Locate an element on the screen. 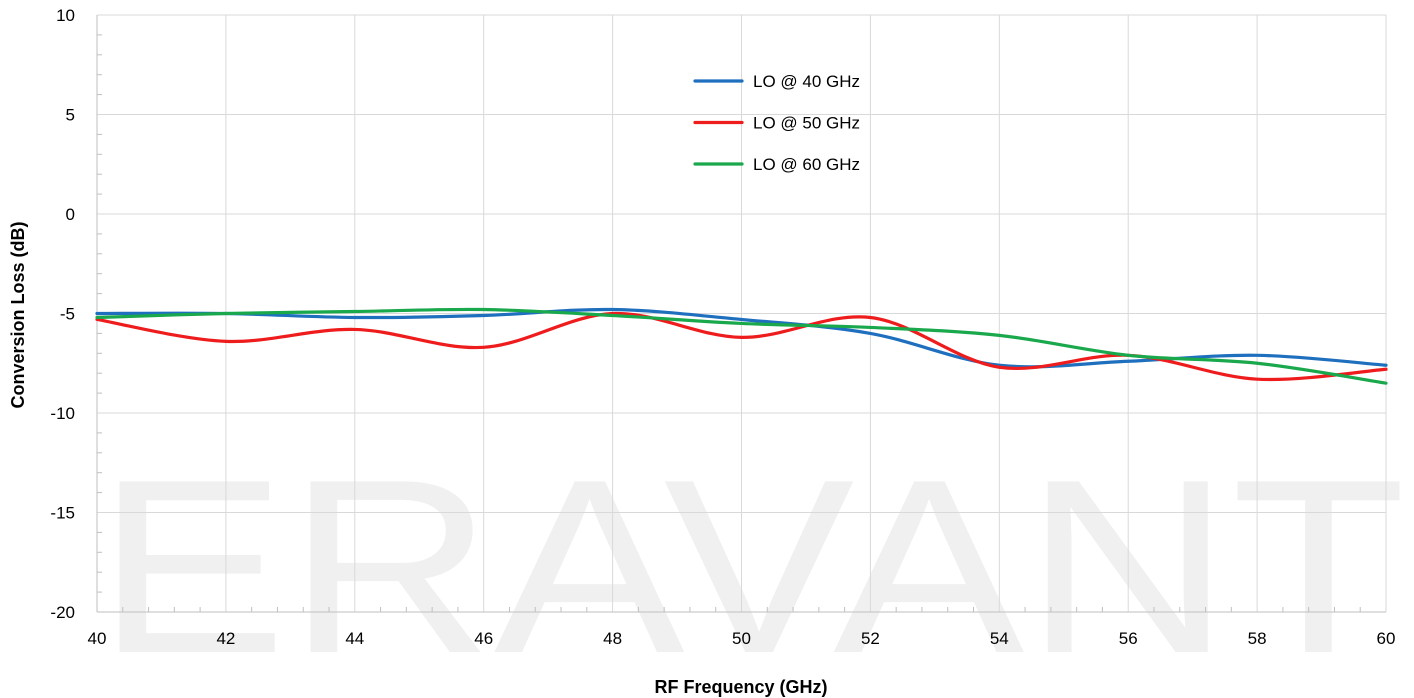  x-tick-label: 50 is located at coordinates (741, 638).